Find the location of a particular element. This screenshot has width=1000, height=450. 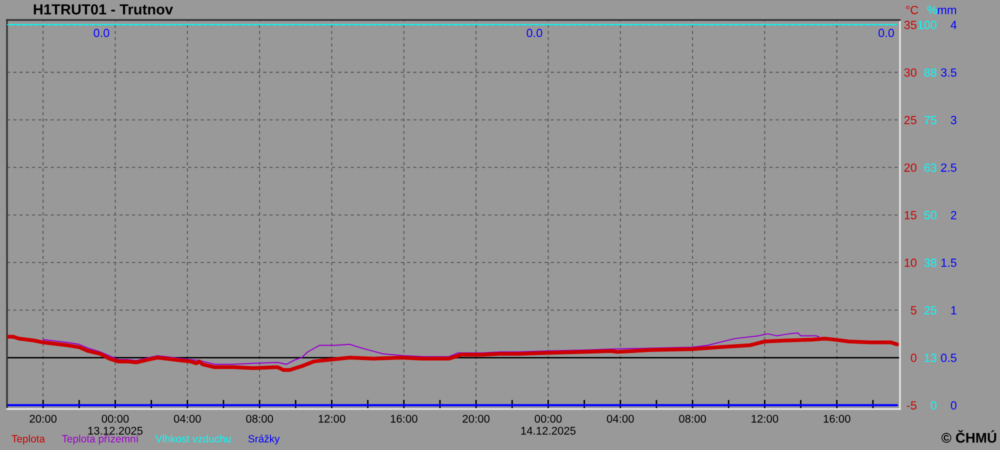

y2-tick-label: 75 is located at coordinates (930, 120).